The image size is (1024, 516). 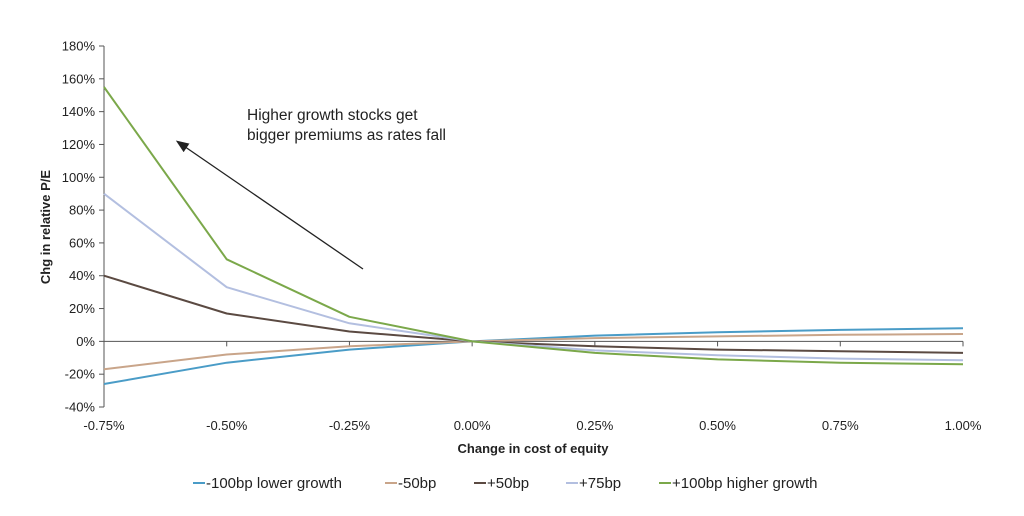 What do you see at coordinates (745, 483) in the screenshot?
I see `legend-label-5: +100bp higher growth` at bounding box center [745, 483].